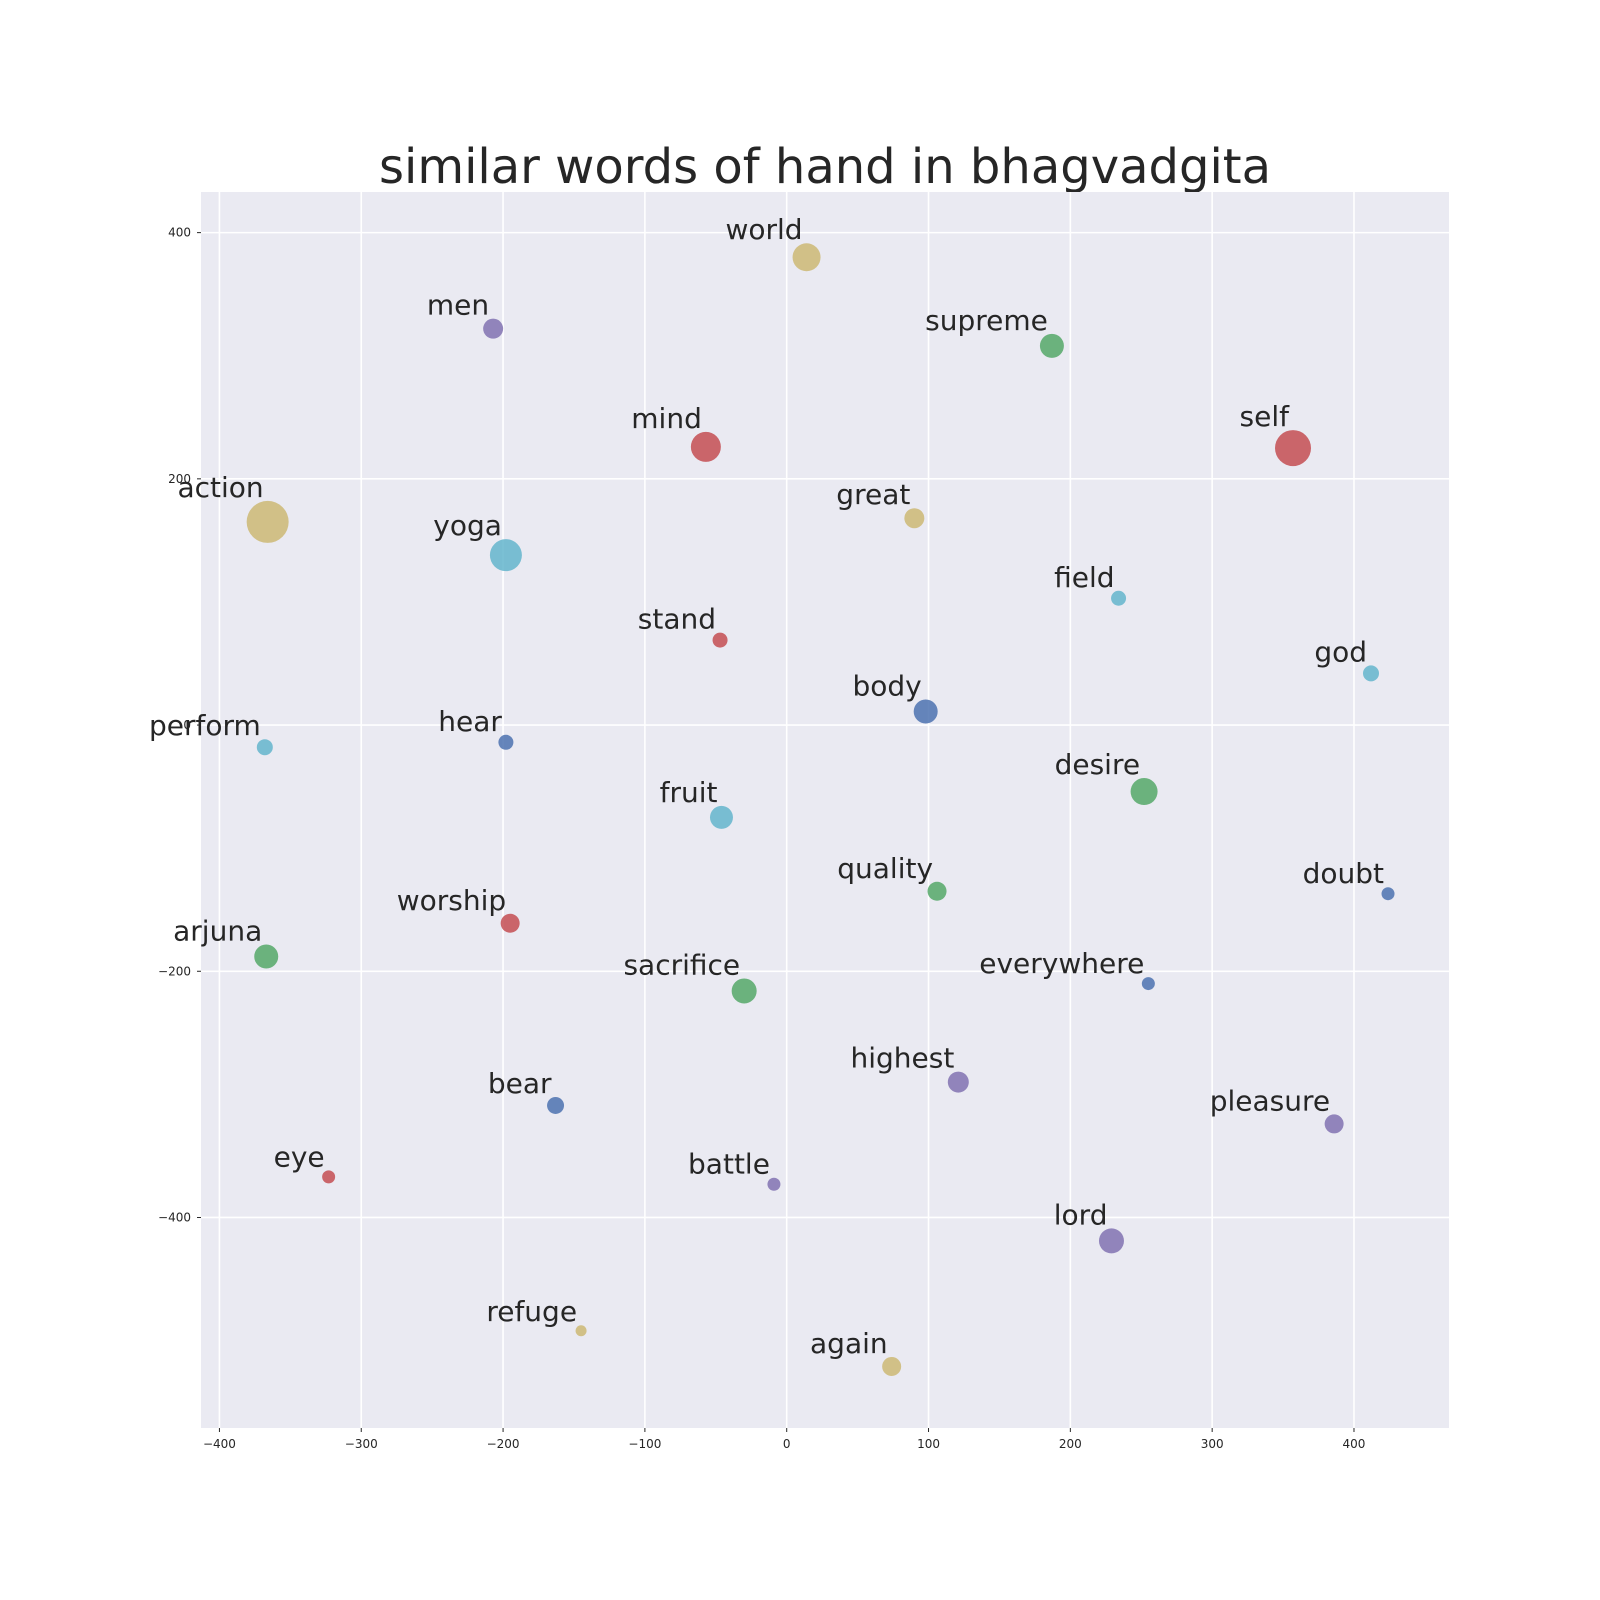 This screenshot has height=1600, width=1600. Describe the element at coordinates (1265, 416) in the screenshot. I see `point-label-self: self` at that location.